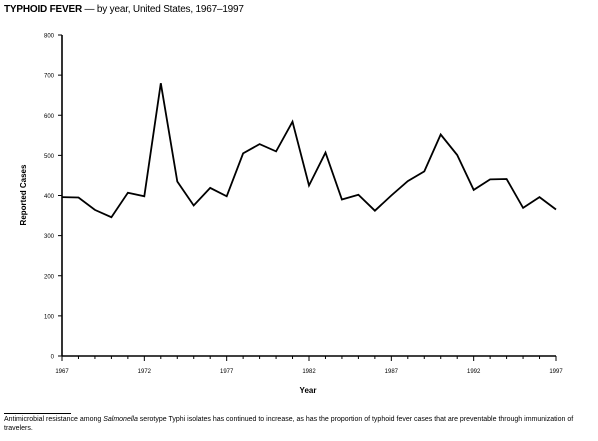 This screenshot has width=598, height=441. I want to click on y-tick-label: 100, so click(49, 317).